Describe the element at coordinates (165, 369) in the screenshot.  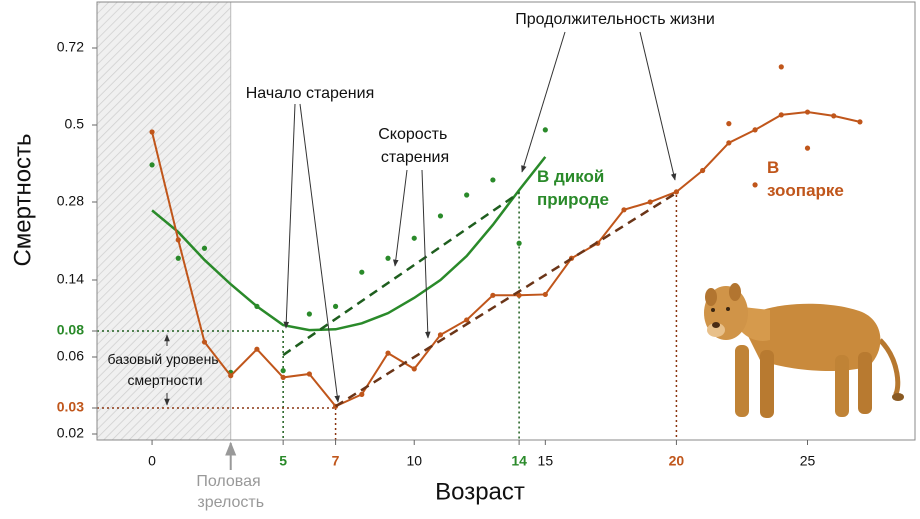
I see `annotation: базовый уровень смертности` at that location.